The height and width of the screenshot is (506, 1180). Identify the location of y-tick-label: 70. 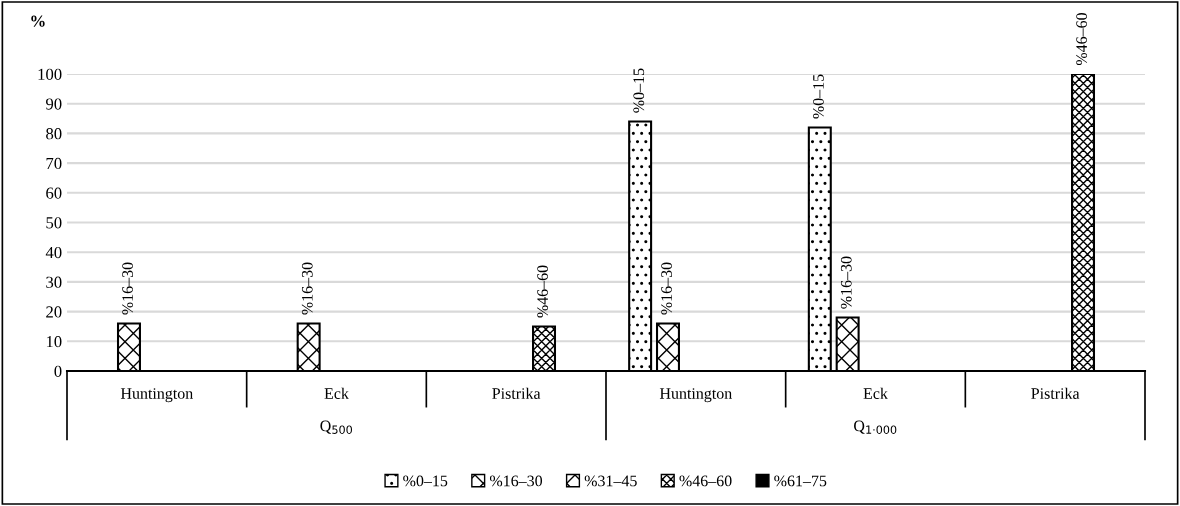
(54, 163).